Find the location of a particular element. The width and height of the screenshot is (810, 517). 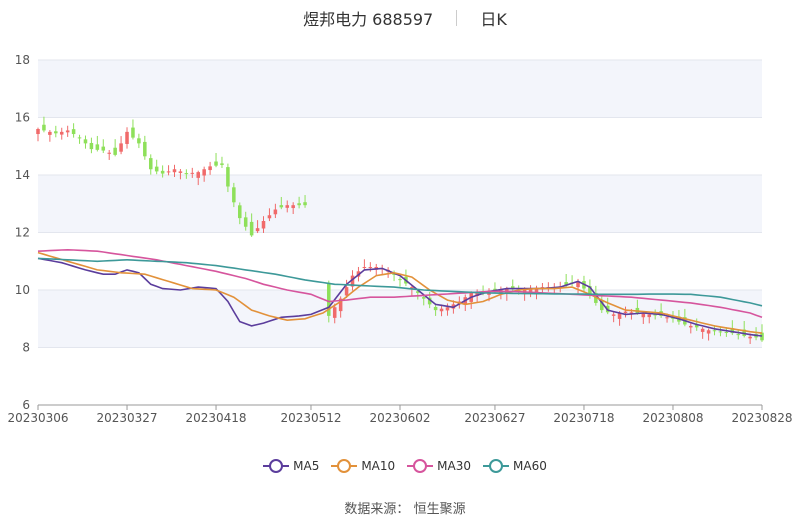

data-source: 数据来源： 恒生聚源 is located at coordinates (405, 507).